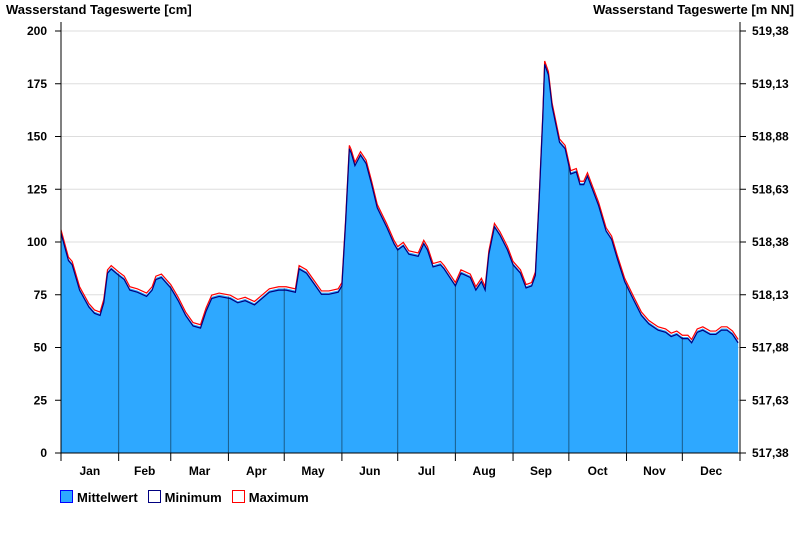  Describe the element at coordinates (43, 453) in the screenshot. I see `y-tick-label: 0` at that location.